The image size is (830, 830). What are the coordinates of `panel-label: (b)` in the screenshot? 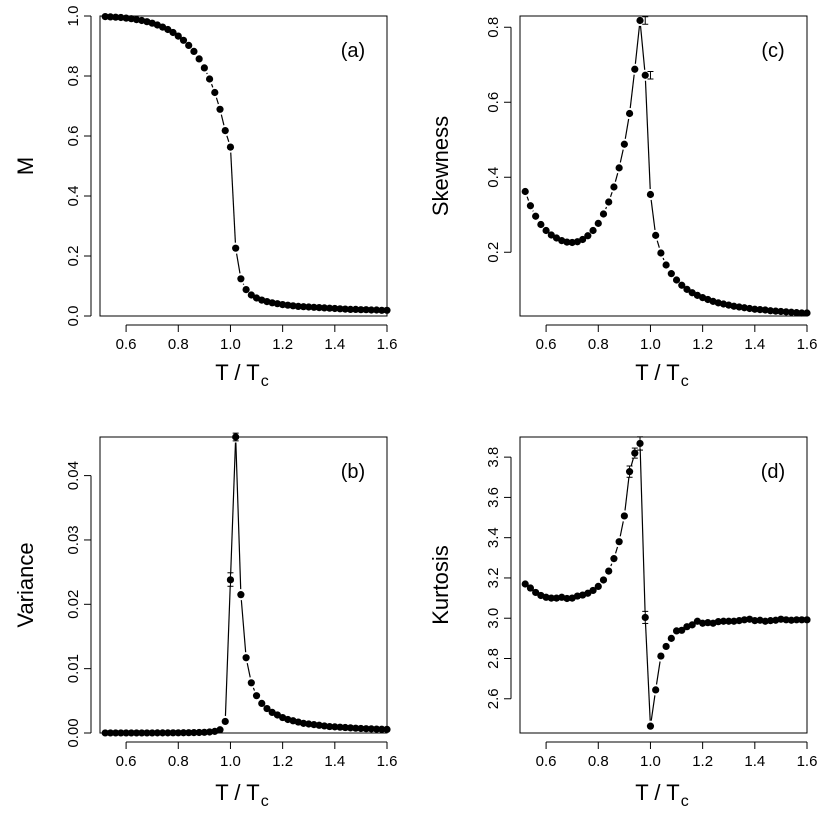 It's located at (353, 472).